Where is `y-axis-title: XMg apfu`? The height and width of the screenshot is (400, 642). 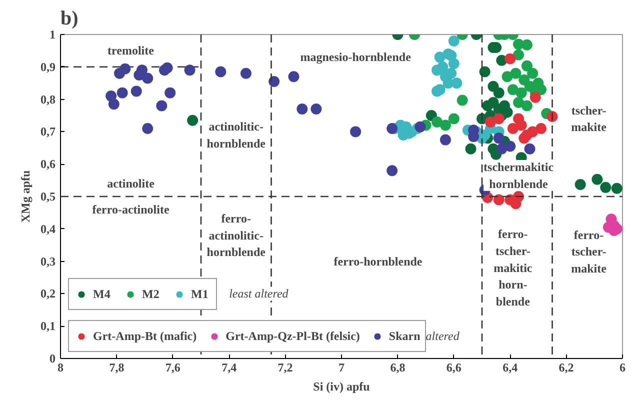 y-axis-title: XMg apfu is located at coordinates (25, 196).